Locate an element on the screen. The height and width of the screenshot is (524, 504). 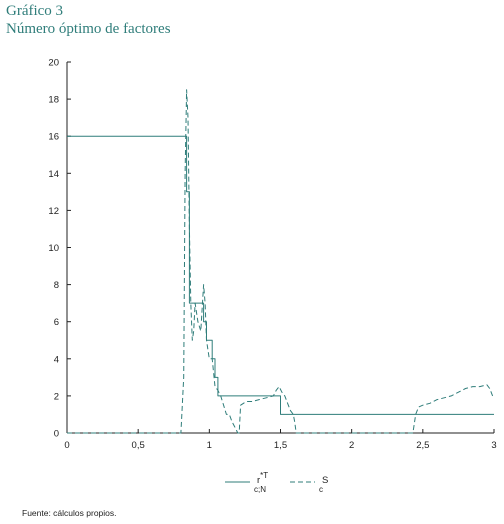
chart-title-line2: Número óptimo de factores is located at coordinates (88, 29).